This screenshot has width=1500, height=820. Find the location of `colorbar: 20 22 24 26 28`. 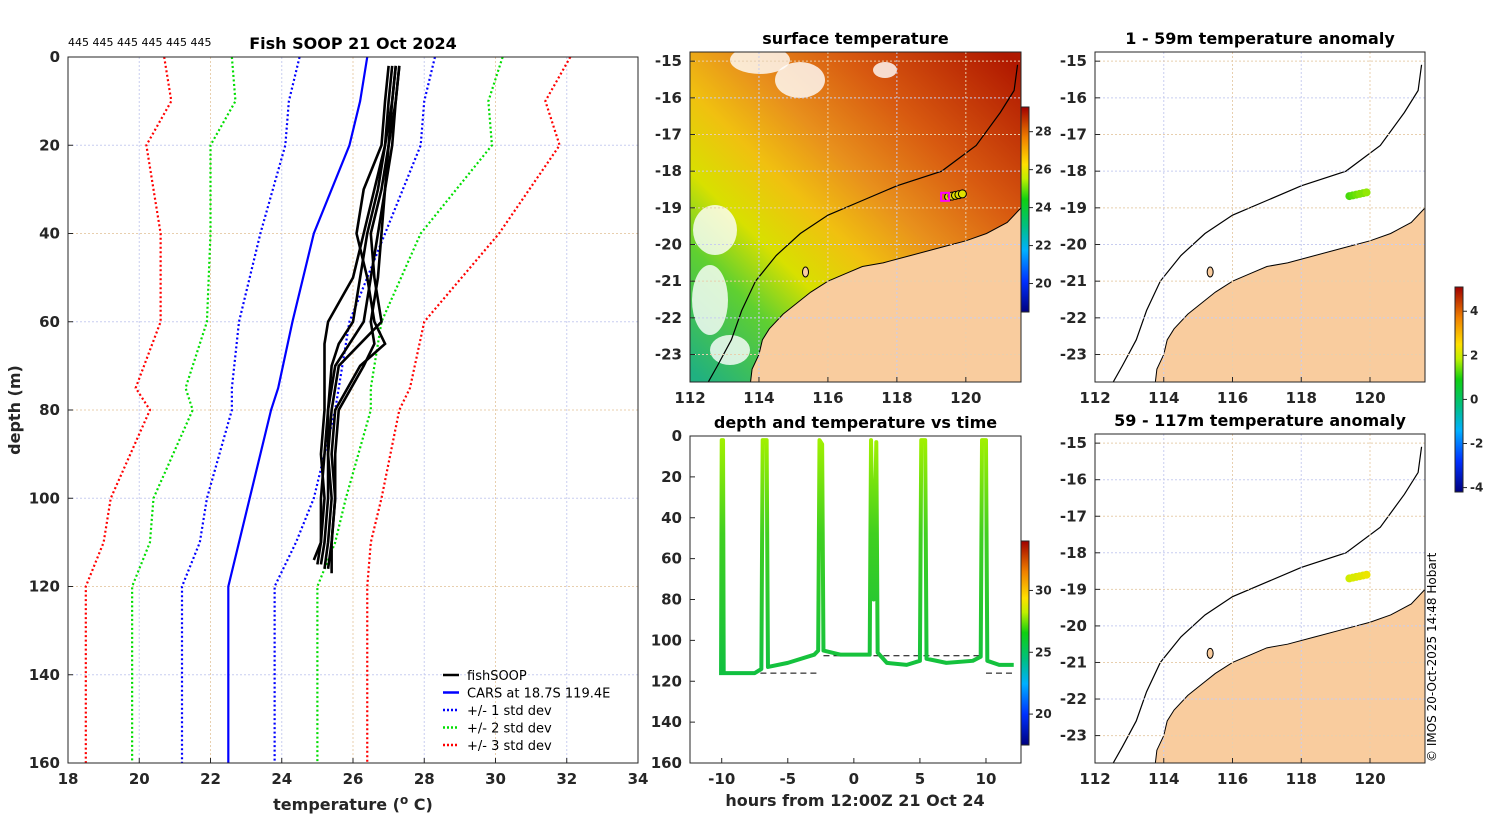

colorbar: 20 22 24 26 28 is located at coordinates (1036, 209).